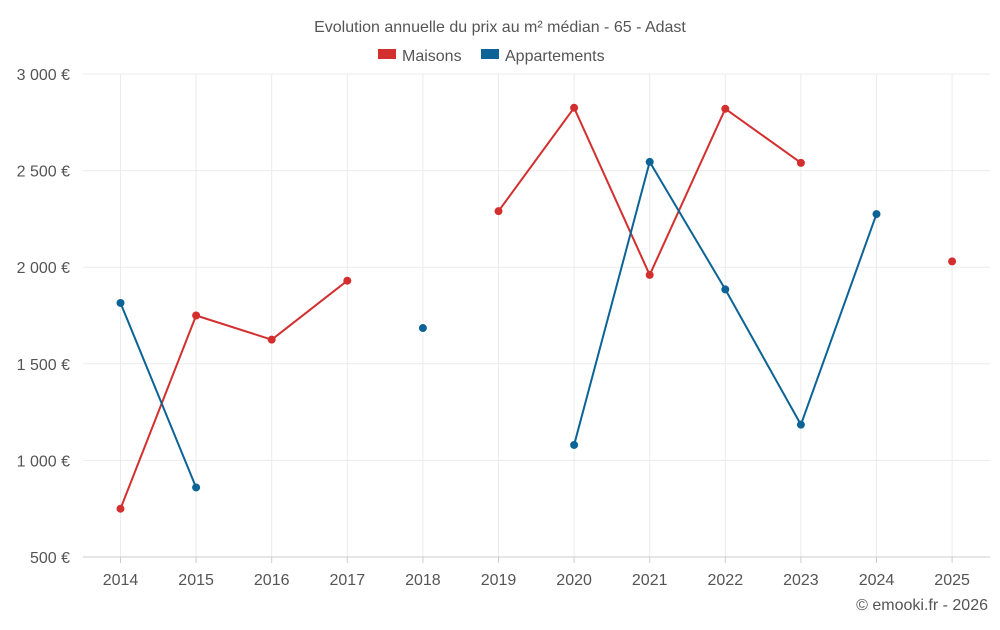 The height and width of the screenshot is (630, 1000). I want to click on data-point-maisons-2017, so click(347, 280).